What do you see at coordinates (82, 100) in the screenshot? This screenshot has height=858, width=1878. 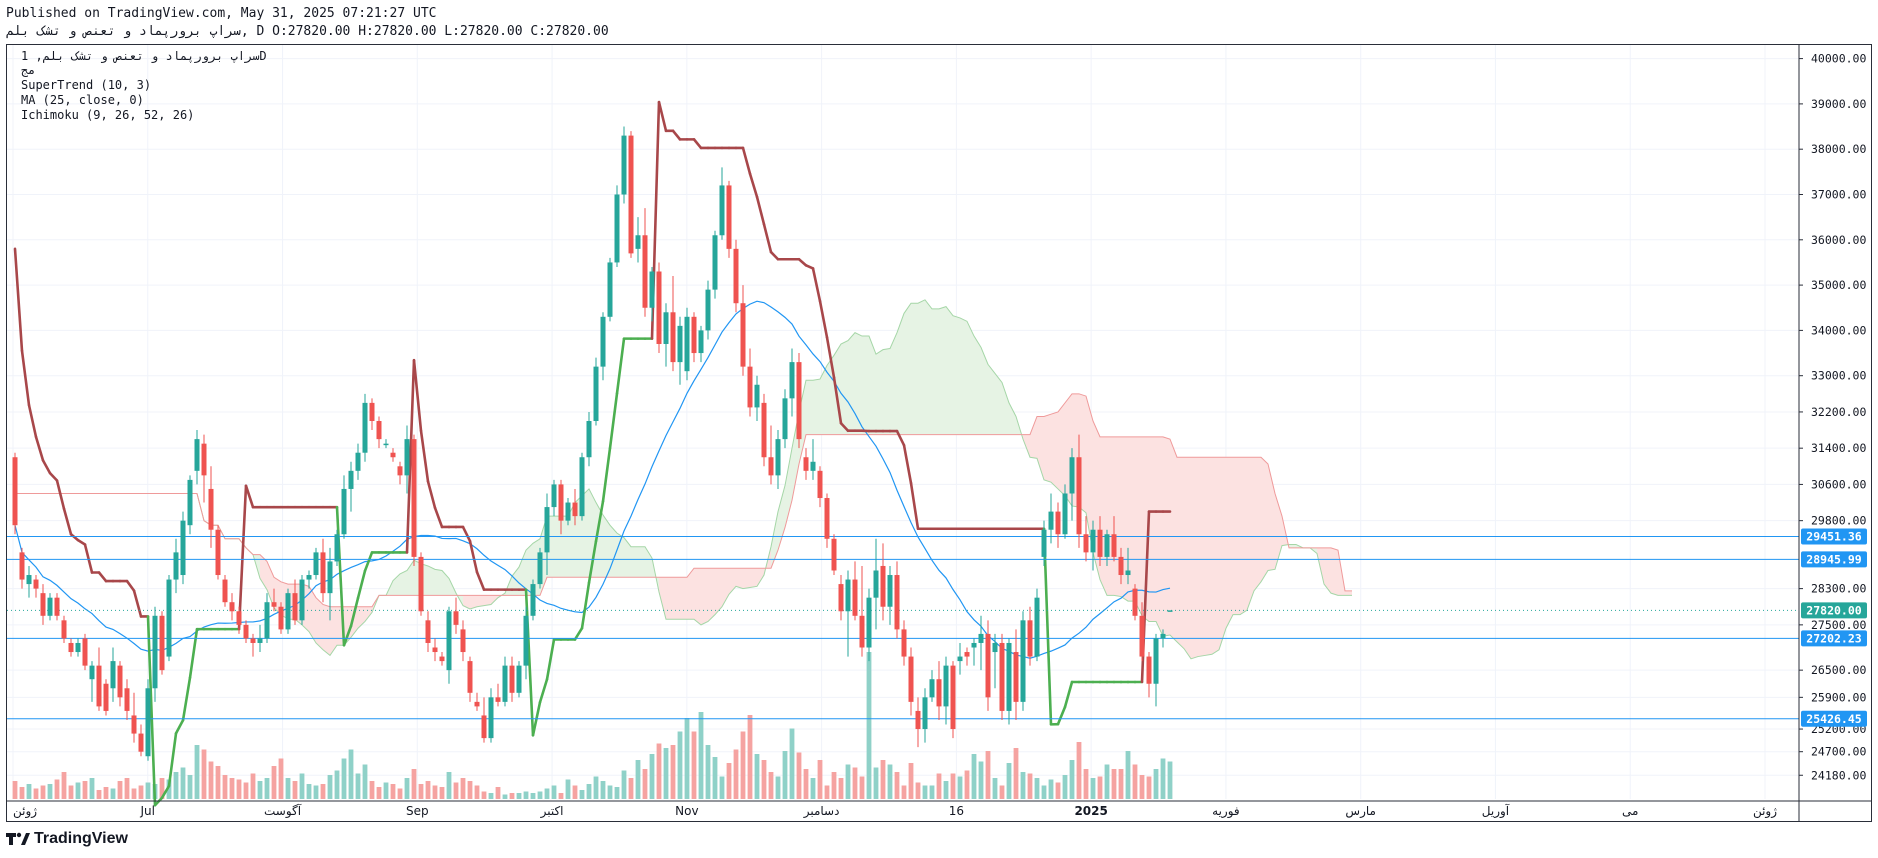 I see `legend-ma: MA (25, close, 0)` at bounding box center [82, 100].